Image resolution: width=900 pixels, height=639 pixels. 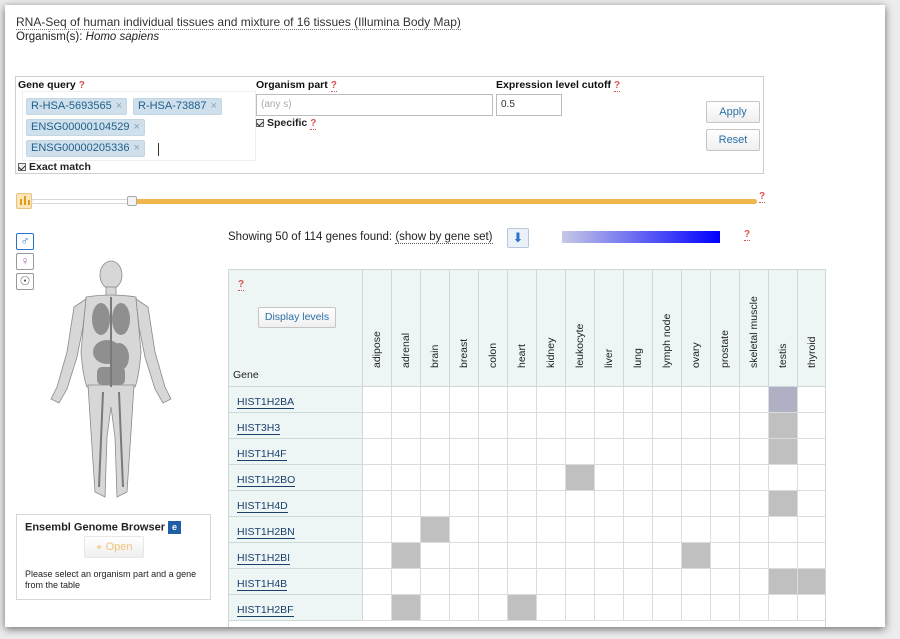 I want to click on gene-name-link: HIST1H4B, so click(x=296, y=582).